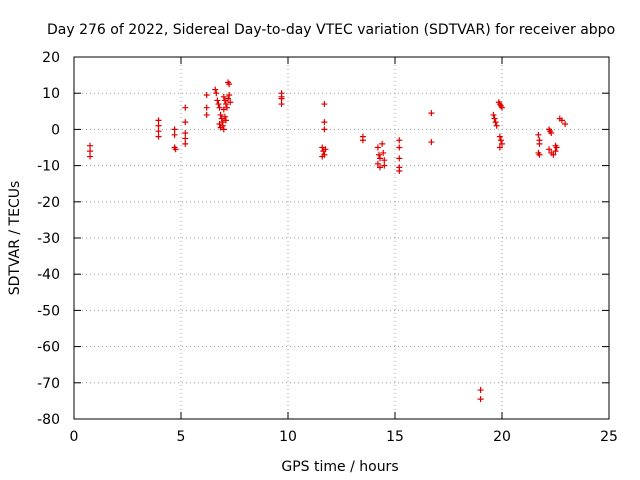 This screenshot has height=480, width=640. What do you see at coordinates (609, 437) in the screenshot?
I see `x-tick-label: 25` at bounding box center [609, 437].